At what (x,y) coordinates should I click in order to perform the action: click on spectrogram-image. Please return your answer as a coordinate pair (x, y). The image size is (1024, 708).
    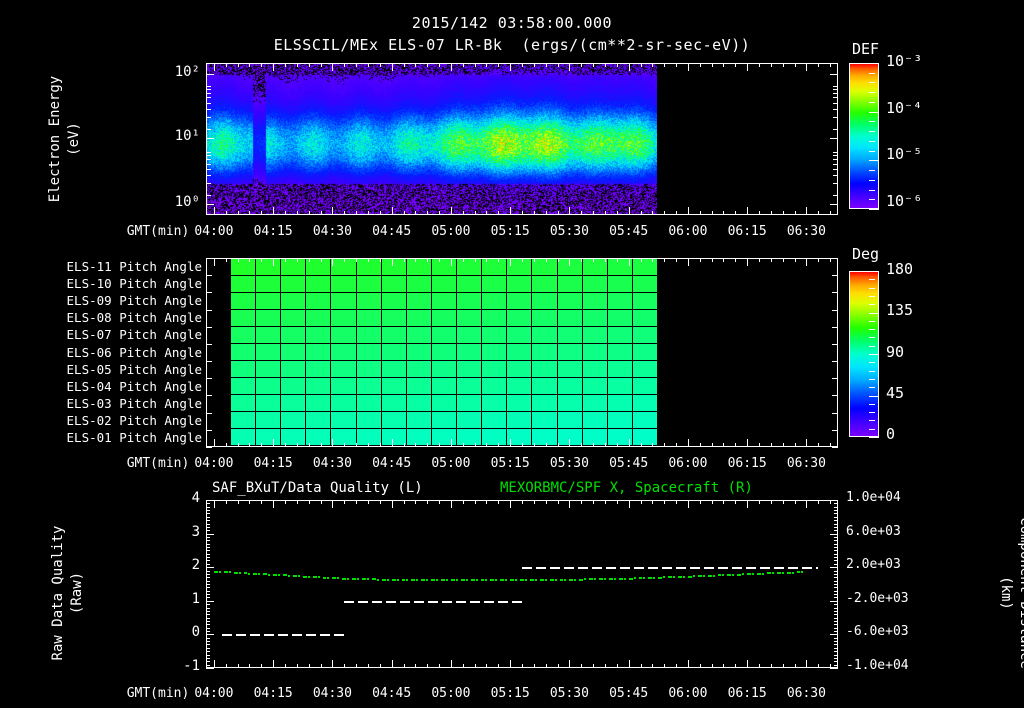
    Looking at the image, I should click on (432, 139).